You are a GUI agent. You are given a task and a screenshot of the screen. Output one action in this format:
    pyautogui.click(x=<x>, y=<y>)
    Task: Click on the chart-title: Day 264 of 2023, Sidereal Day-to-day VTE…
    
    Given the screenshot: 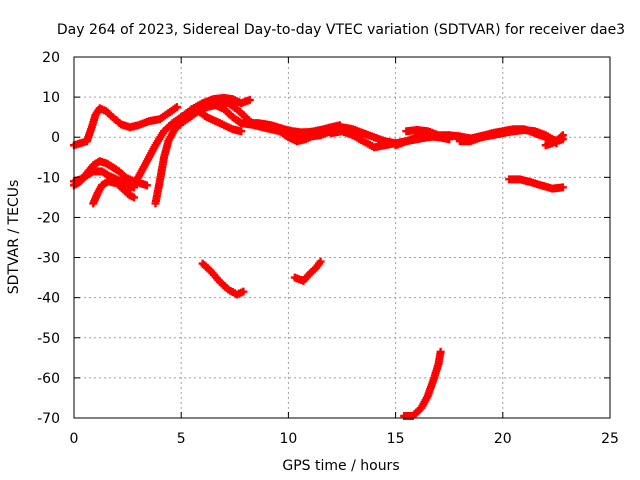 What is the action you would take?
    pyautogui.click(x=341, y=30)
    